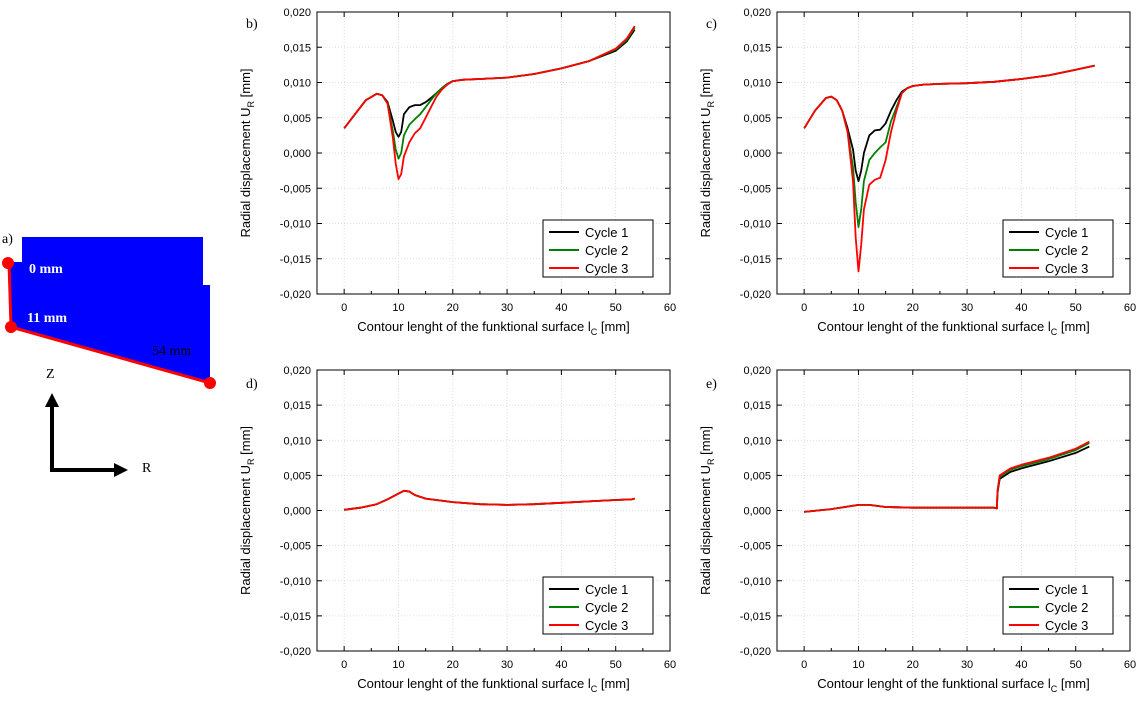  What do you see at coordinates (297, 371) in the screenshot?
I see `y-tick-label: 0,020` at bounding box center [297, 371].